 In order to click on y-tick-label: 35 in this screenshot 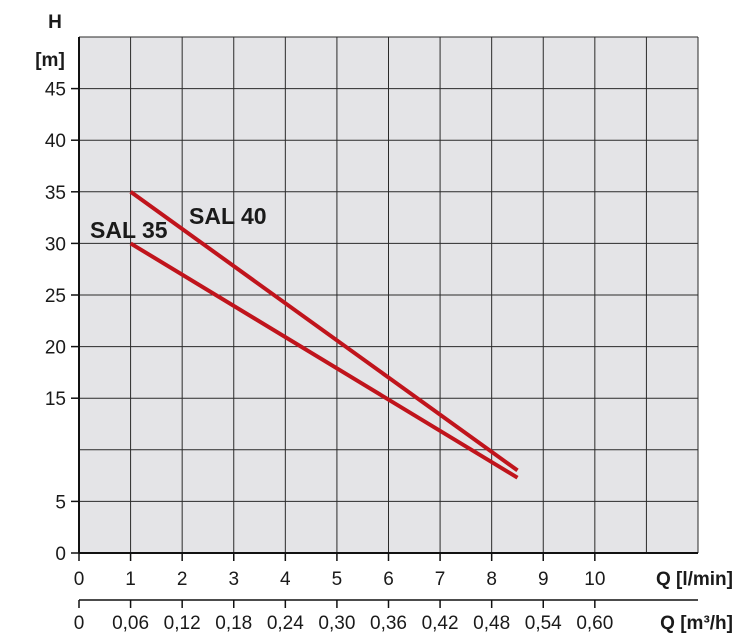, I will do `click(55, 193)`.